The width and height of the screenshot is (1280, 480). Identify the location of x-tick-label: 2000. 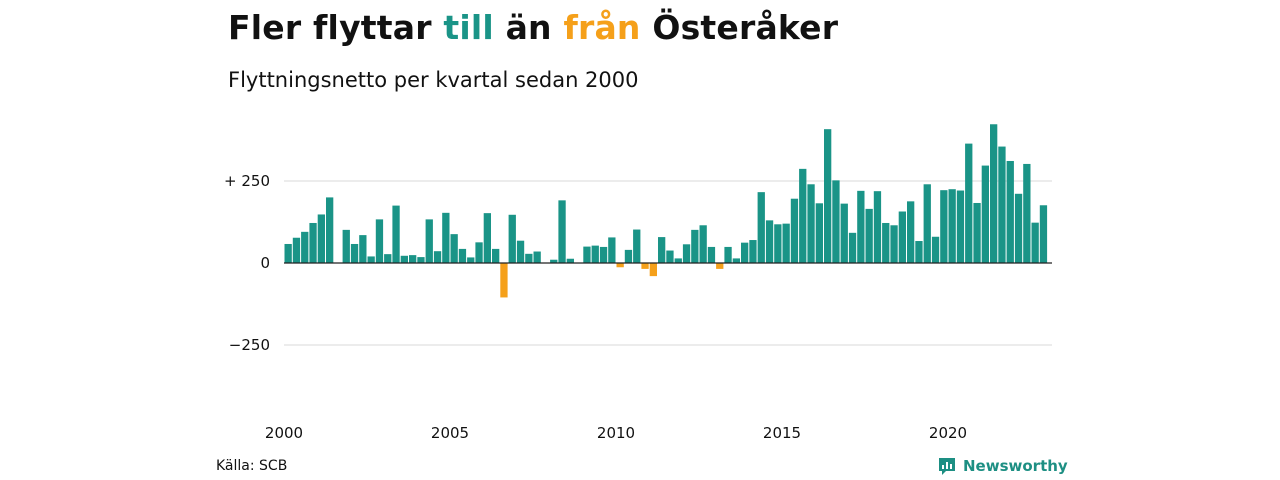
(284, 433).